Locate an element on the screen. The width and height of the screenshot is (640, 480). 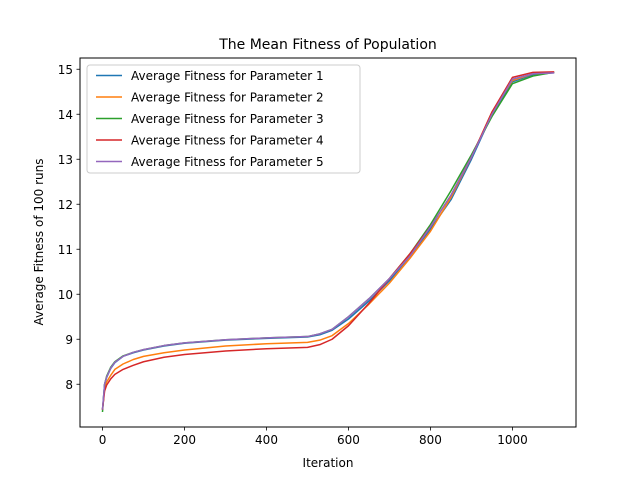
y-tick-label: 13 is located at coordinates (65, 160).